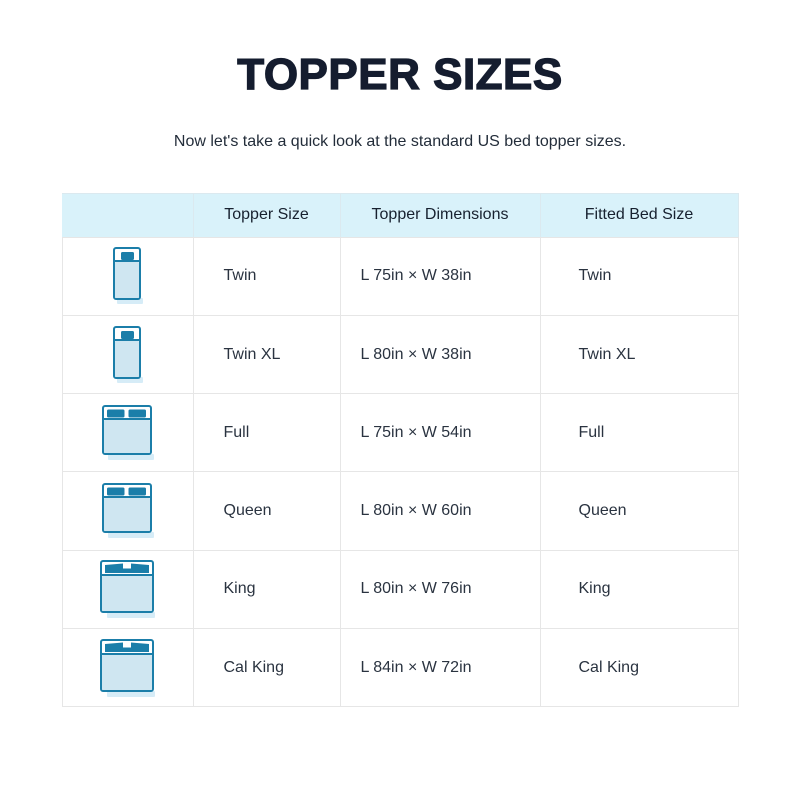  Describe the element at coordinates (266, 354) in the screenshot. I see `topper-size-cell: Twin XL` at that location.